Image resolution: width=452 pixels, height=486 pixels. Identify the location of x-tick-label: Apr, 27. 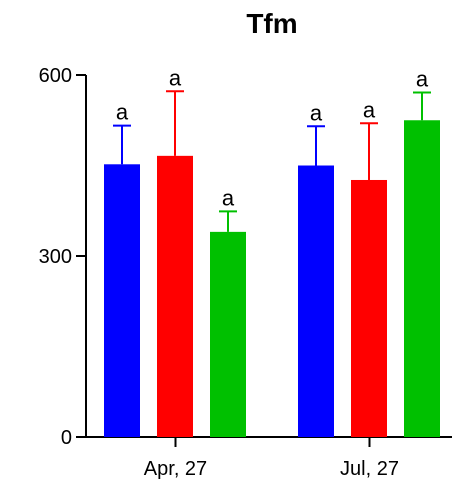
(175, 469).